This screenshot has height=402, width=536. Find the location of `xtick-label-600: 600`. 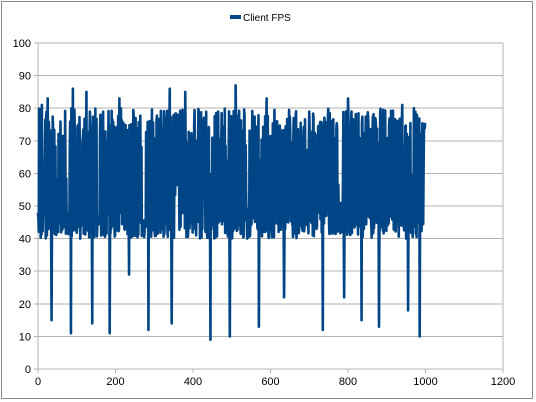

xtick-label-600: 600 is located at coordinates (270, 382).